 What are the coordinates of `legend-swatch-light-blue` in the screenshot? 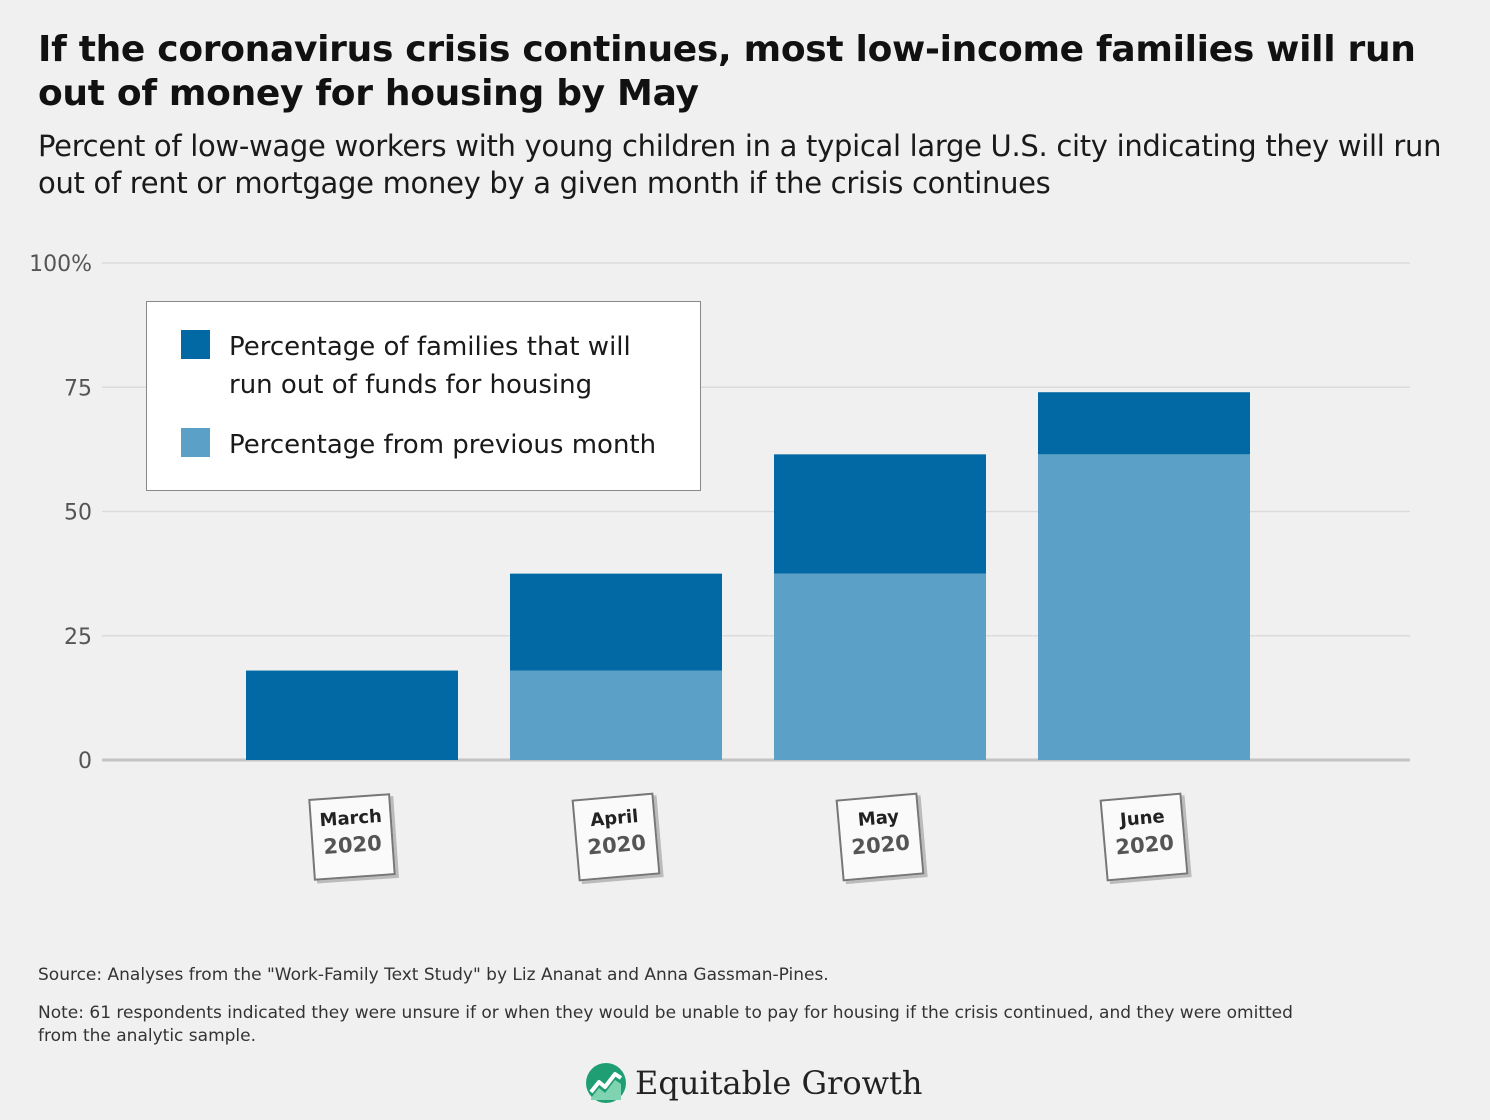 It's located at (195, 442).